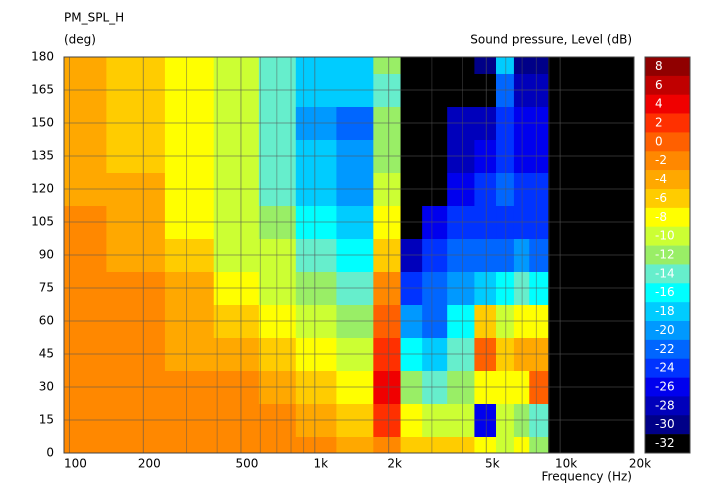 This screenshot has height=488, width=703. I want to click on colorbar-label: -6, so click(661, 198).